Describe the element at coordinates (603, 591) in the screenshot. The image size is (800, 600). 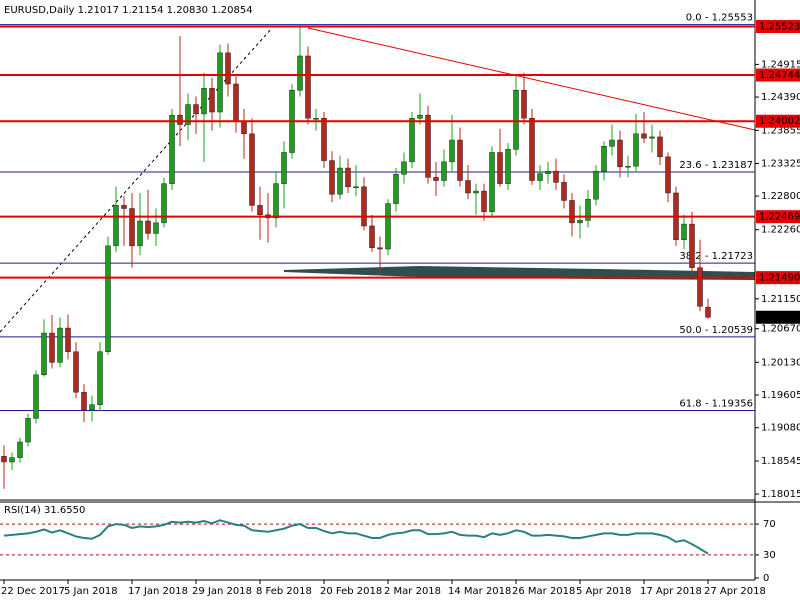
I see `x-tick-label: 5 Apr 2018` at that location.